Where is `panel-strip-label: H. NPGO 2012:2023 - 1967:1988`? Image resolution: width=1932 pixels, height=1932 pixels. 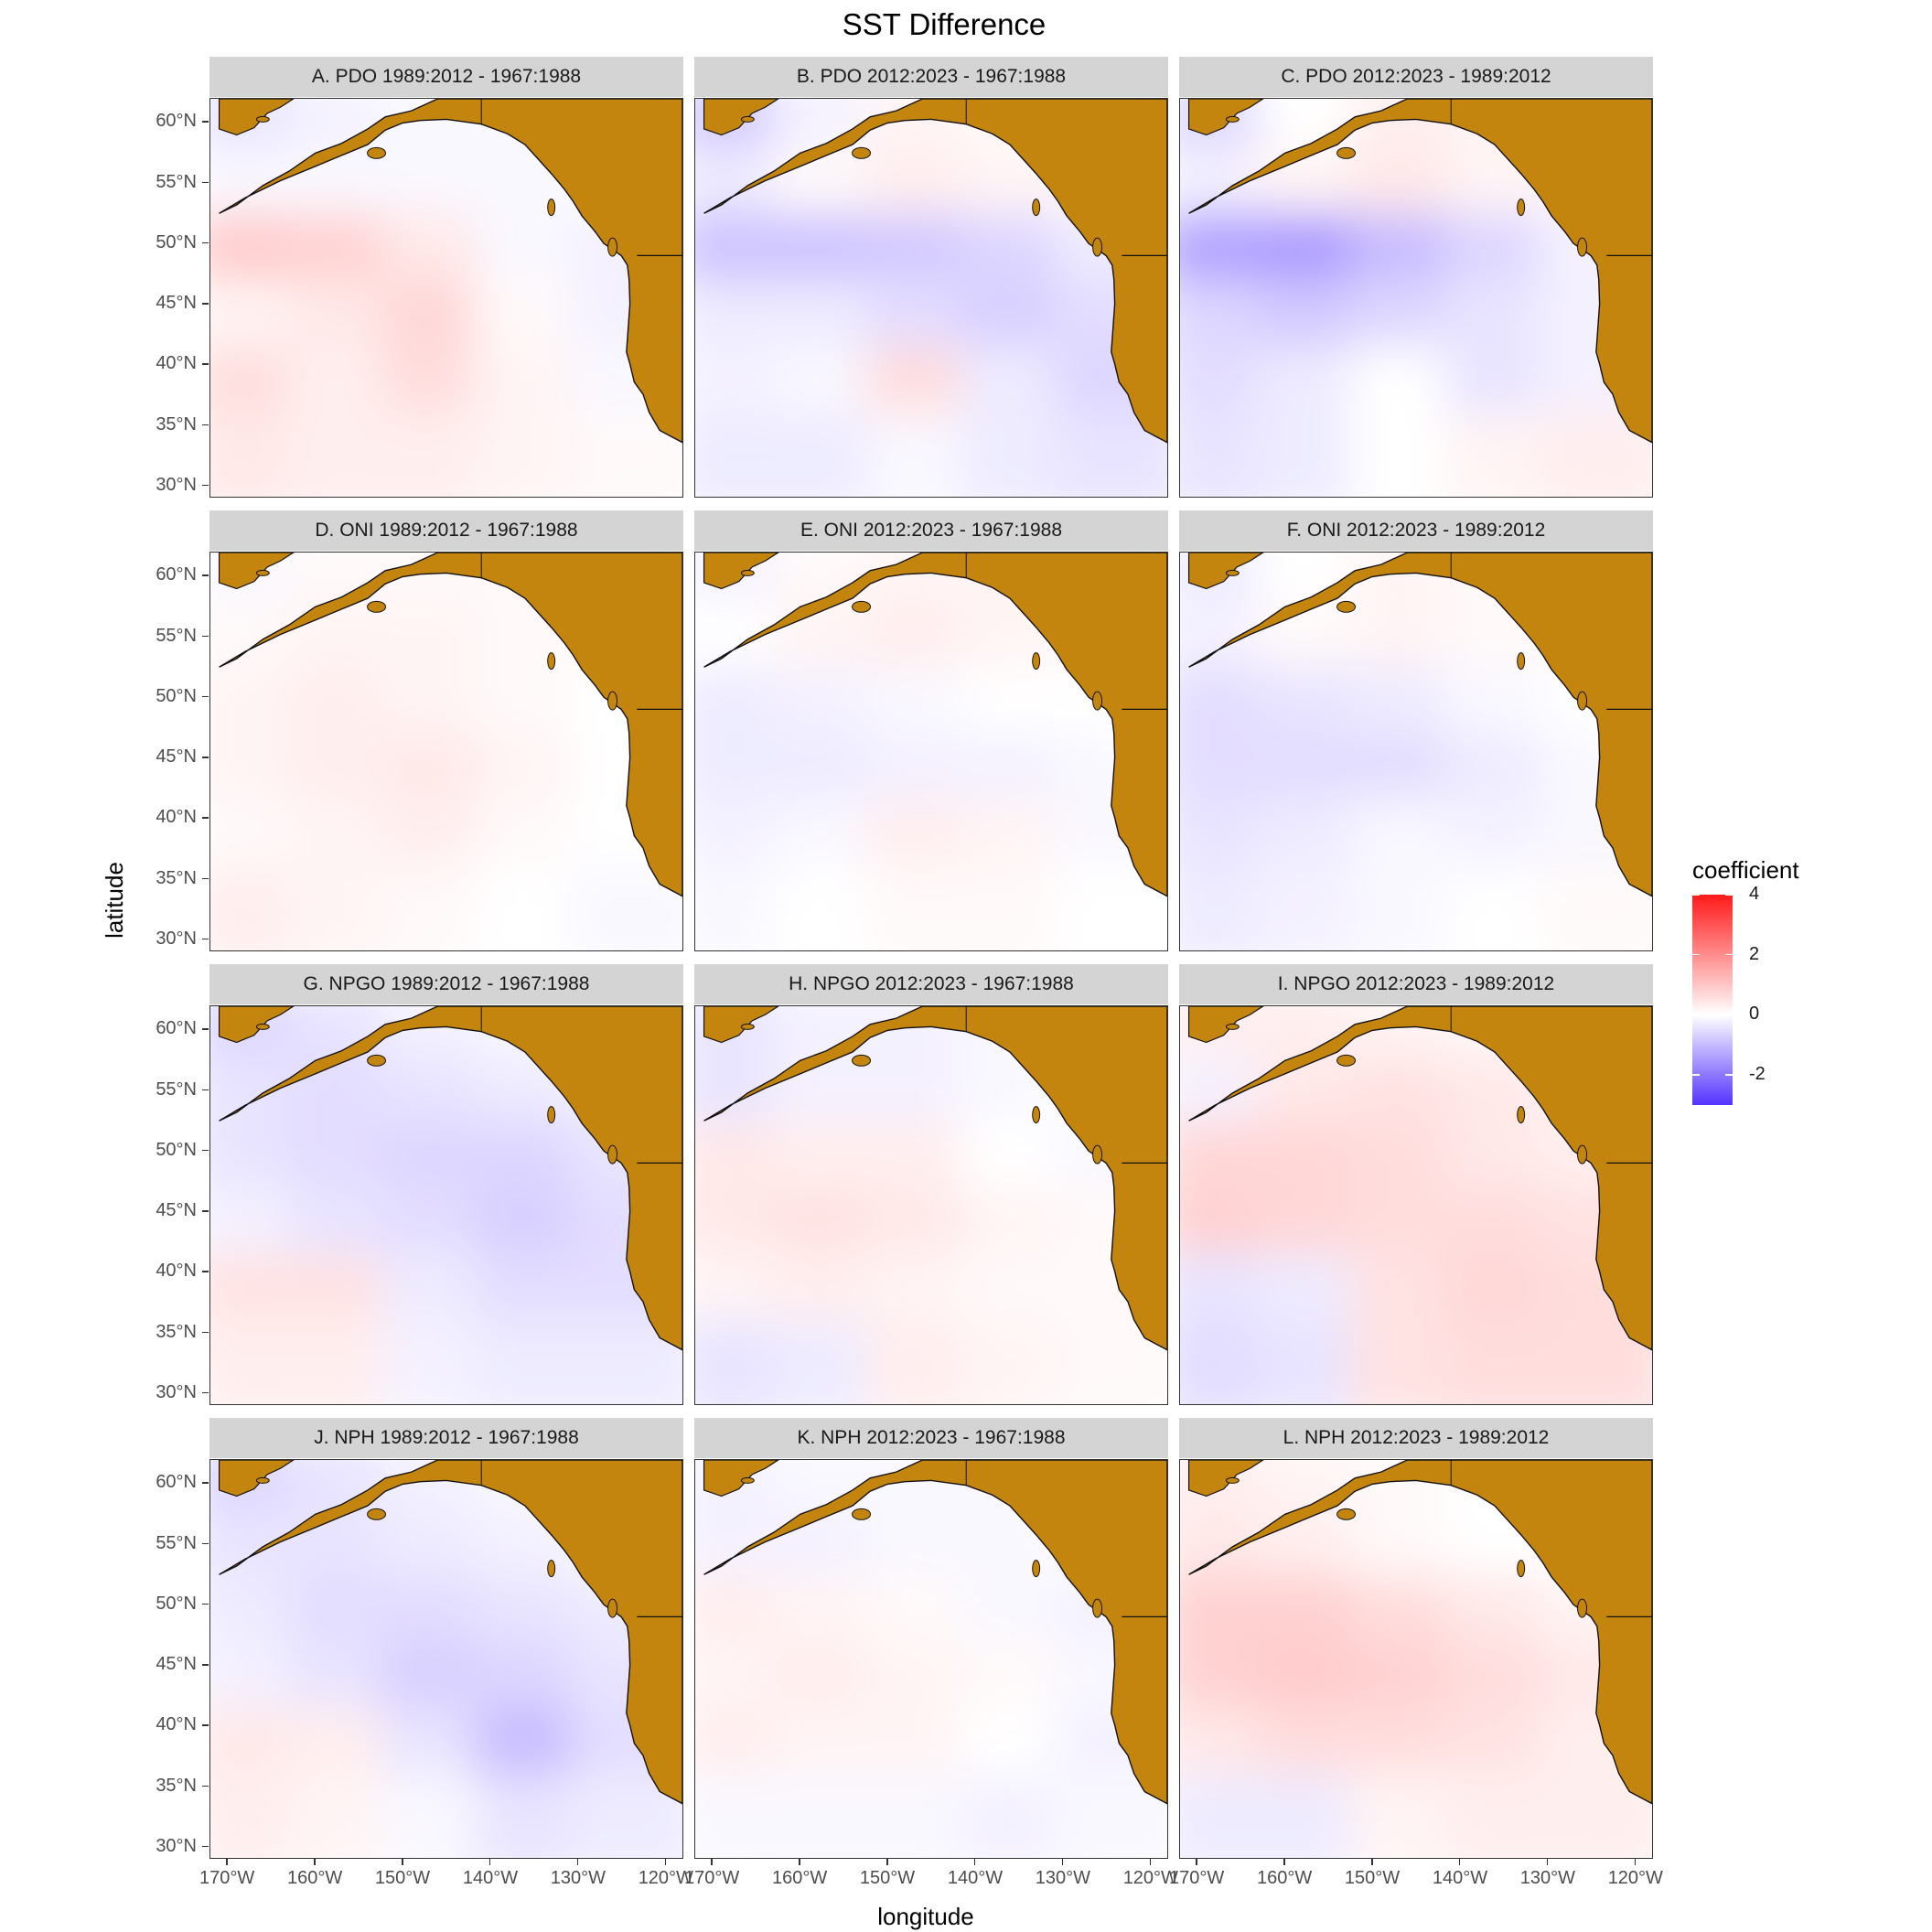 panel-strip-label: H. NPGO 2012:2023 - 1967:1988 is located at coordinates (931, 984).